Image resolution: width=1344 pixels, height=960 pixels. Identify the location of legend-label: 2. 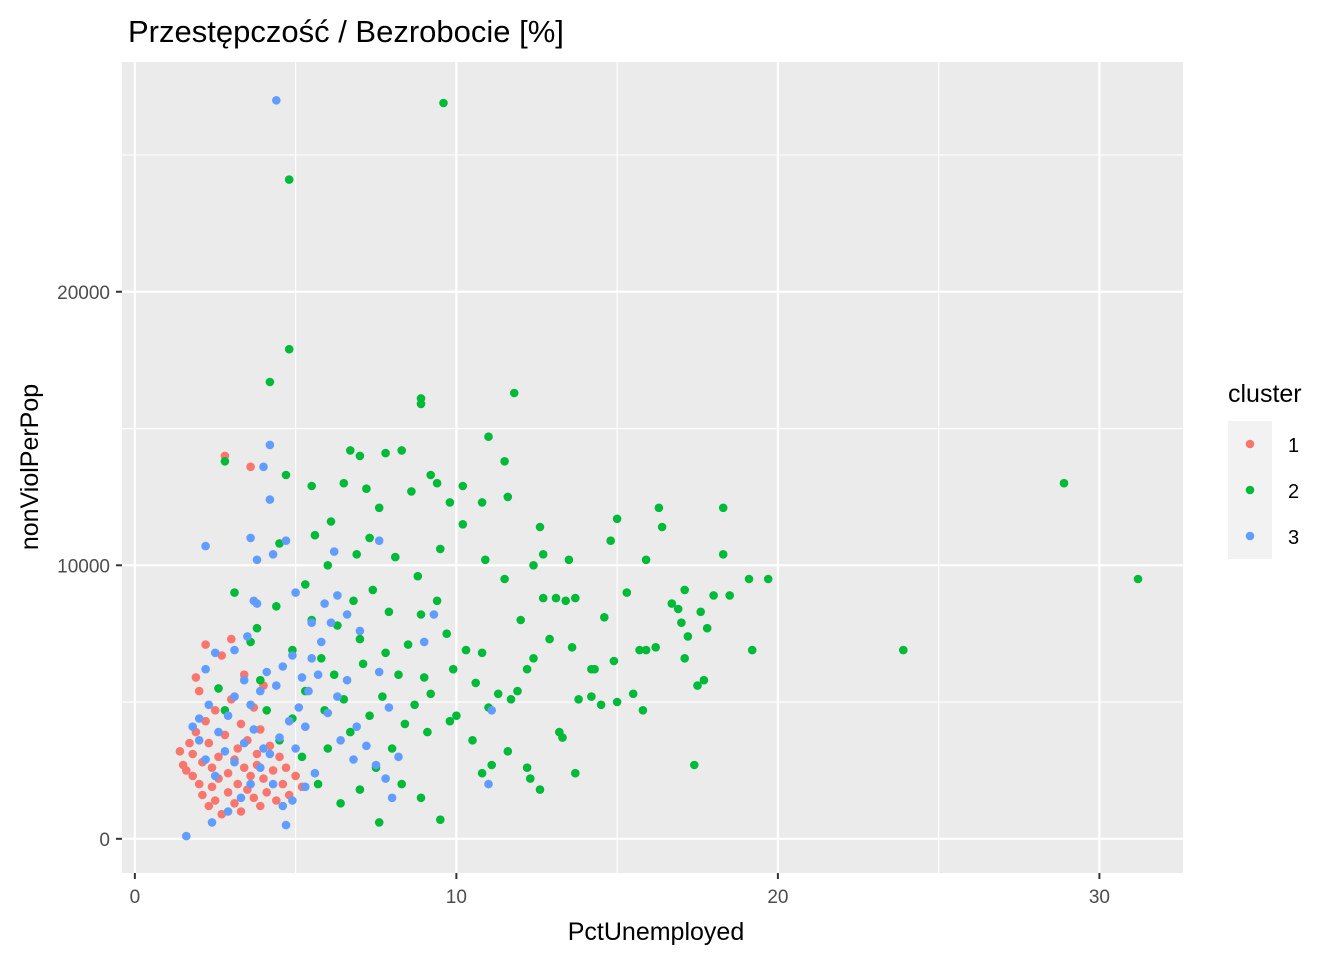
(1293, 492).